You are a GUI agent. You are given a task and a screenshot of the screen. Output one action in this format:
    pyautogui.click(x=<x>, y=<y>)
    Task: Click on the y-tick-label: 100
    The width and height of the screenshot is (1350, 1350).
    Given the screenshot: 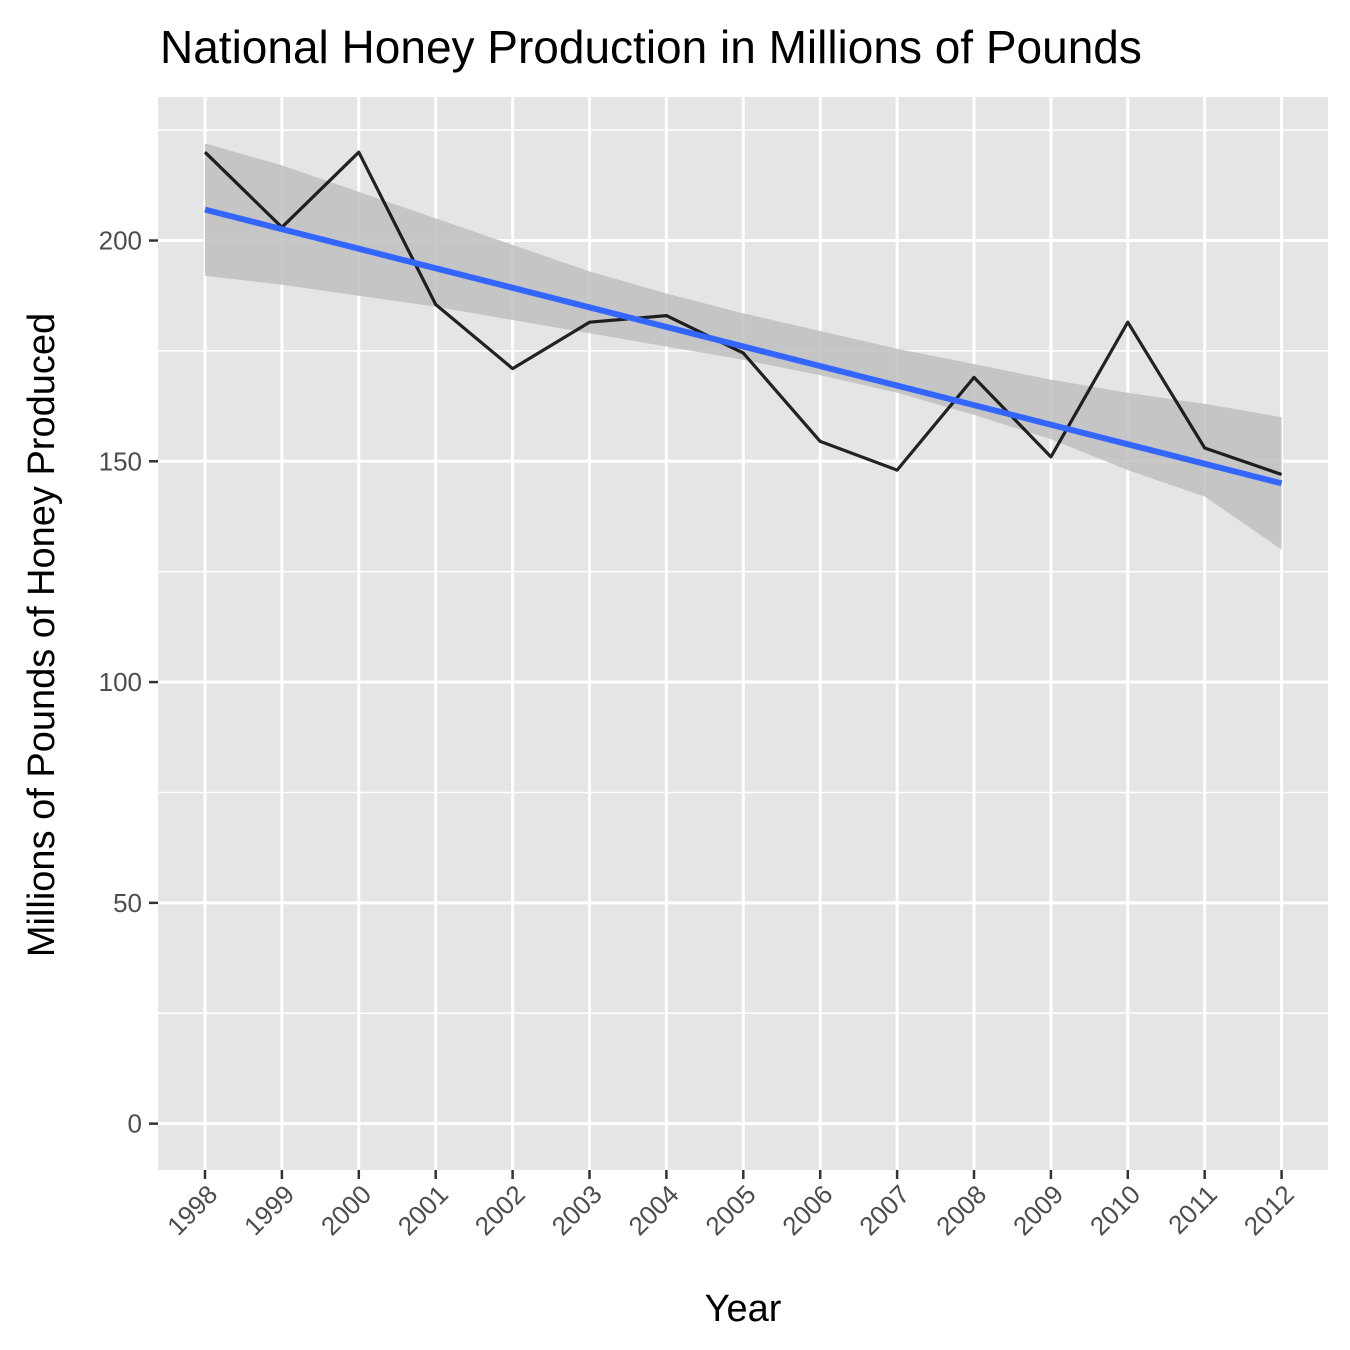 What is the action you would take?
    pyautogui.click(x=120, y=682)
    